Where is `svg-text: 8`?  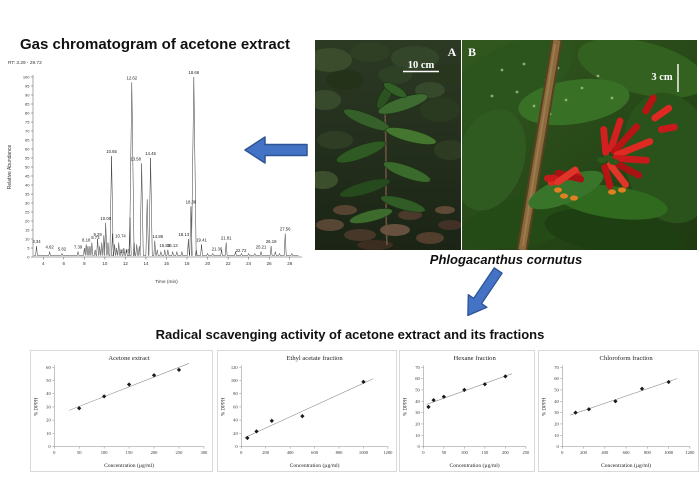 svg-text: 8 is located at coordinates (84, 263).